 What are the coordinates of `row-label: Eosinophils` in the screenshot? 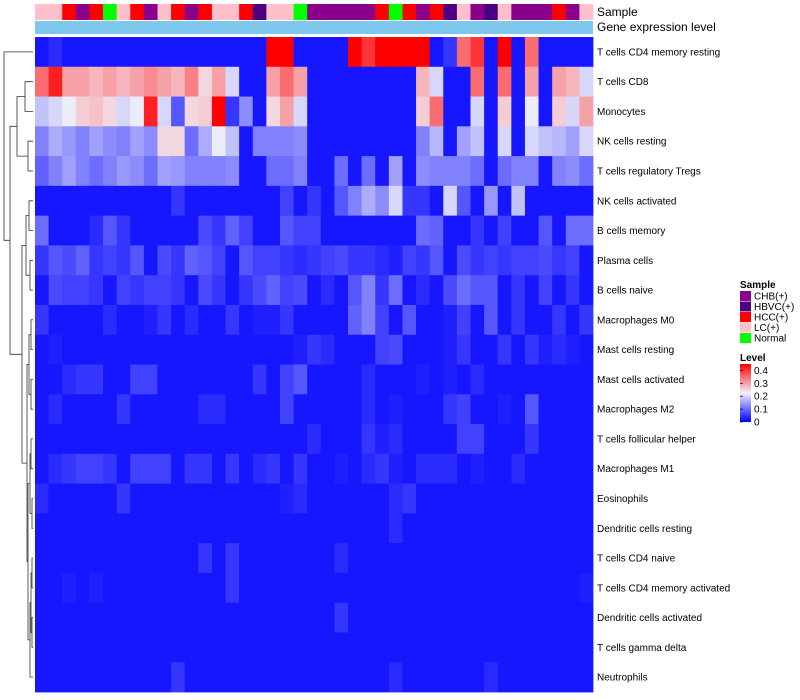 It's located at (622, 499).